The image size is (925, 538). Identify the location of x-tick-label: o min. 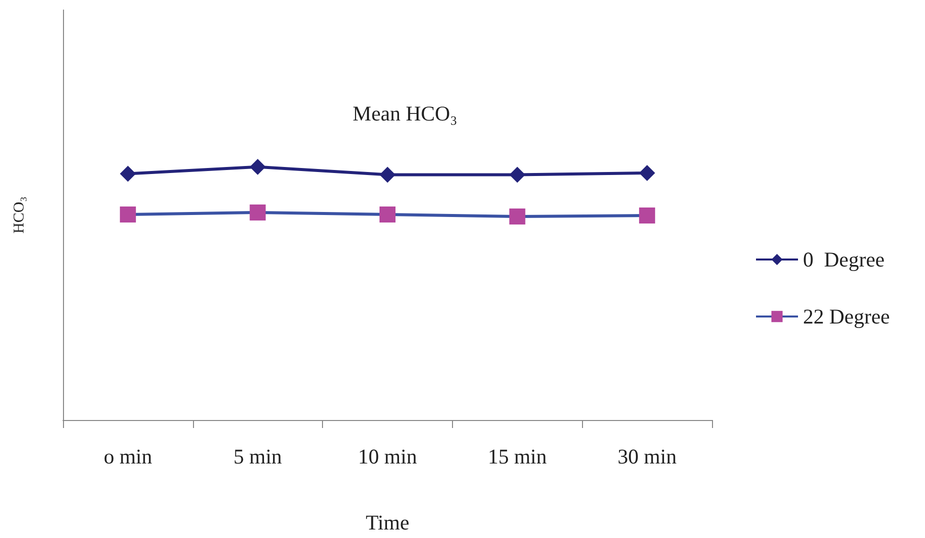
(128, 456).